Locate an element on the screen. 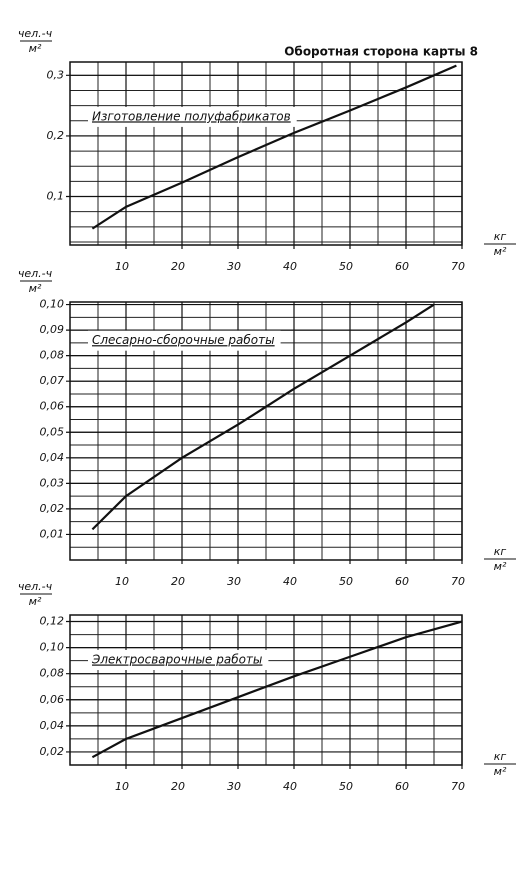  y-tick-label: 0,01 is located at coordinates (52, 533).